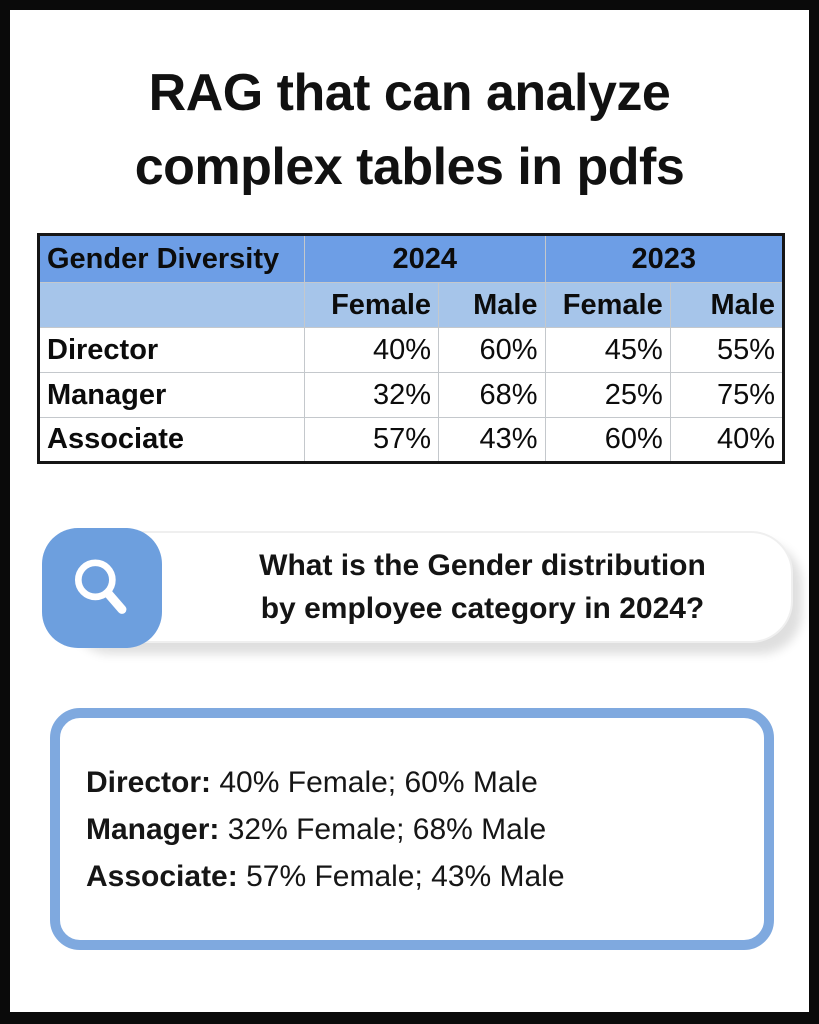  Describe the element at coordinates (727, 395) in the screenshot. I see `cell-value: 75%` at that location.